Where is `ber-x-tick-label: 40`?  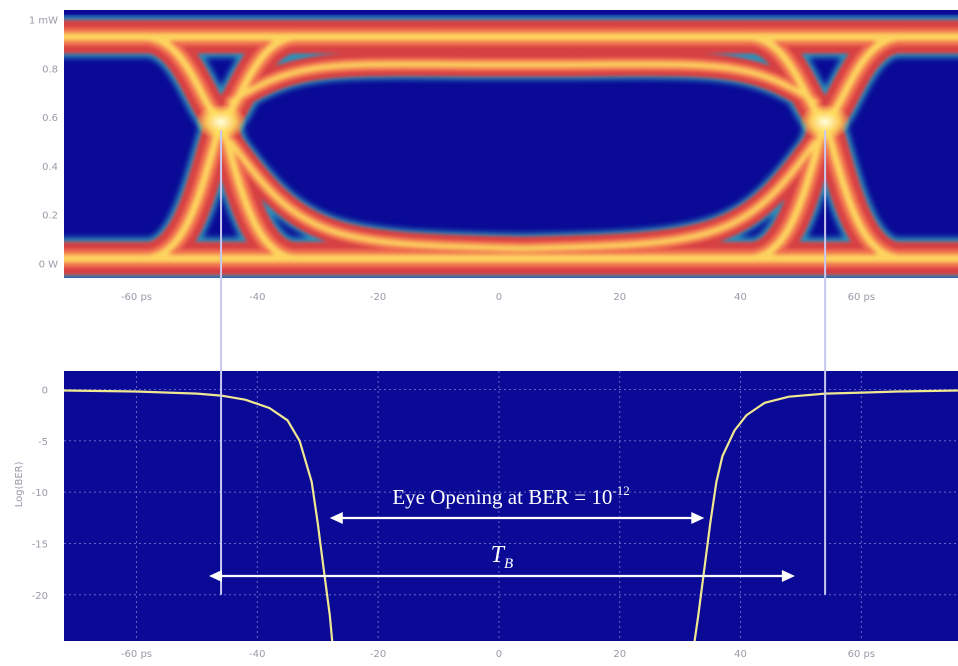
ber-x-tick-label: 40 is located at coordinates (740, 654).